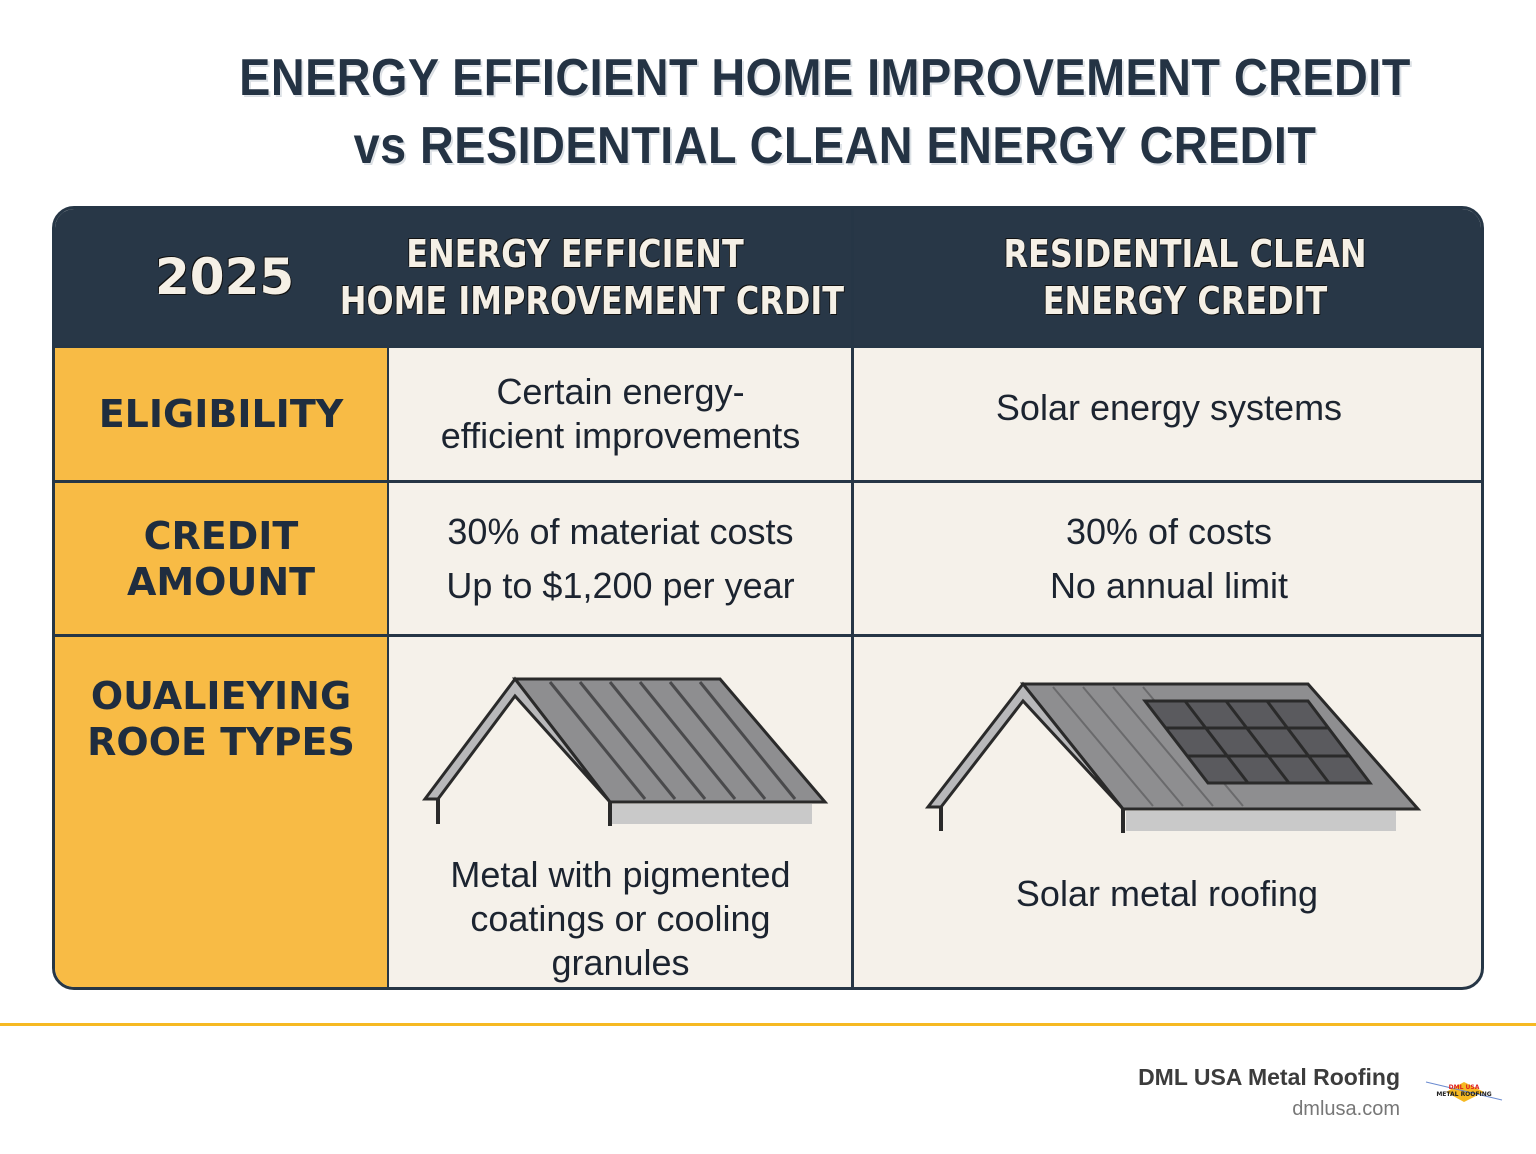  Describe the element at coordinates (1185, 278) in the screenshot. I see `col2-header: RESIDENTIAL CLEAN ENERGY CREDIT` at that location.